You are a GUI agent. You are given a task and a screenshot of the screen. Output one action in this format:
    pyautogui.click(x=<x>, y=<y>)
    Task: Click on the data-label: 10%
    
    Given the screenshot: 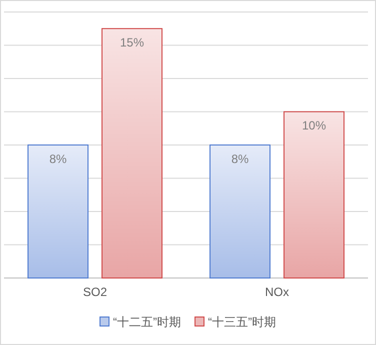 What is the action you would take?
    pyautogui.click(x=314, y=125)
    